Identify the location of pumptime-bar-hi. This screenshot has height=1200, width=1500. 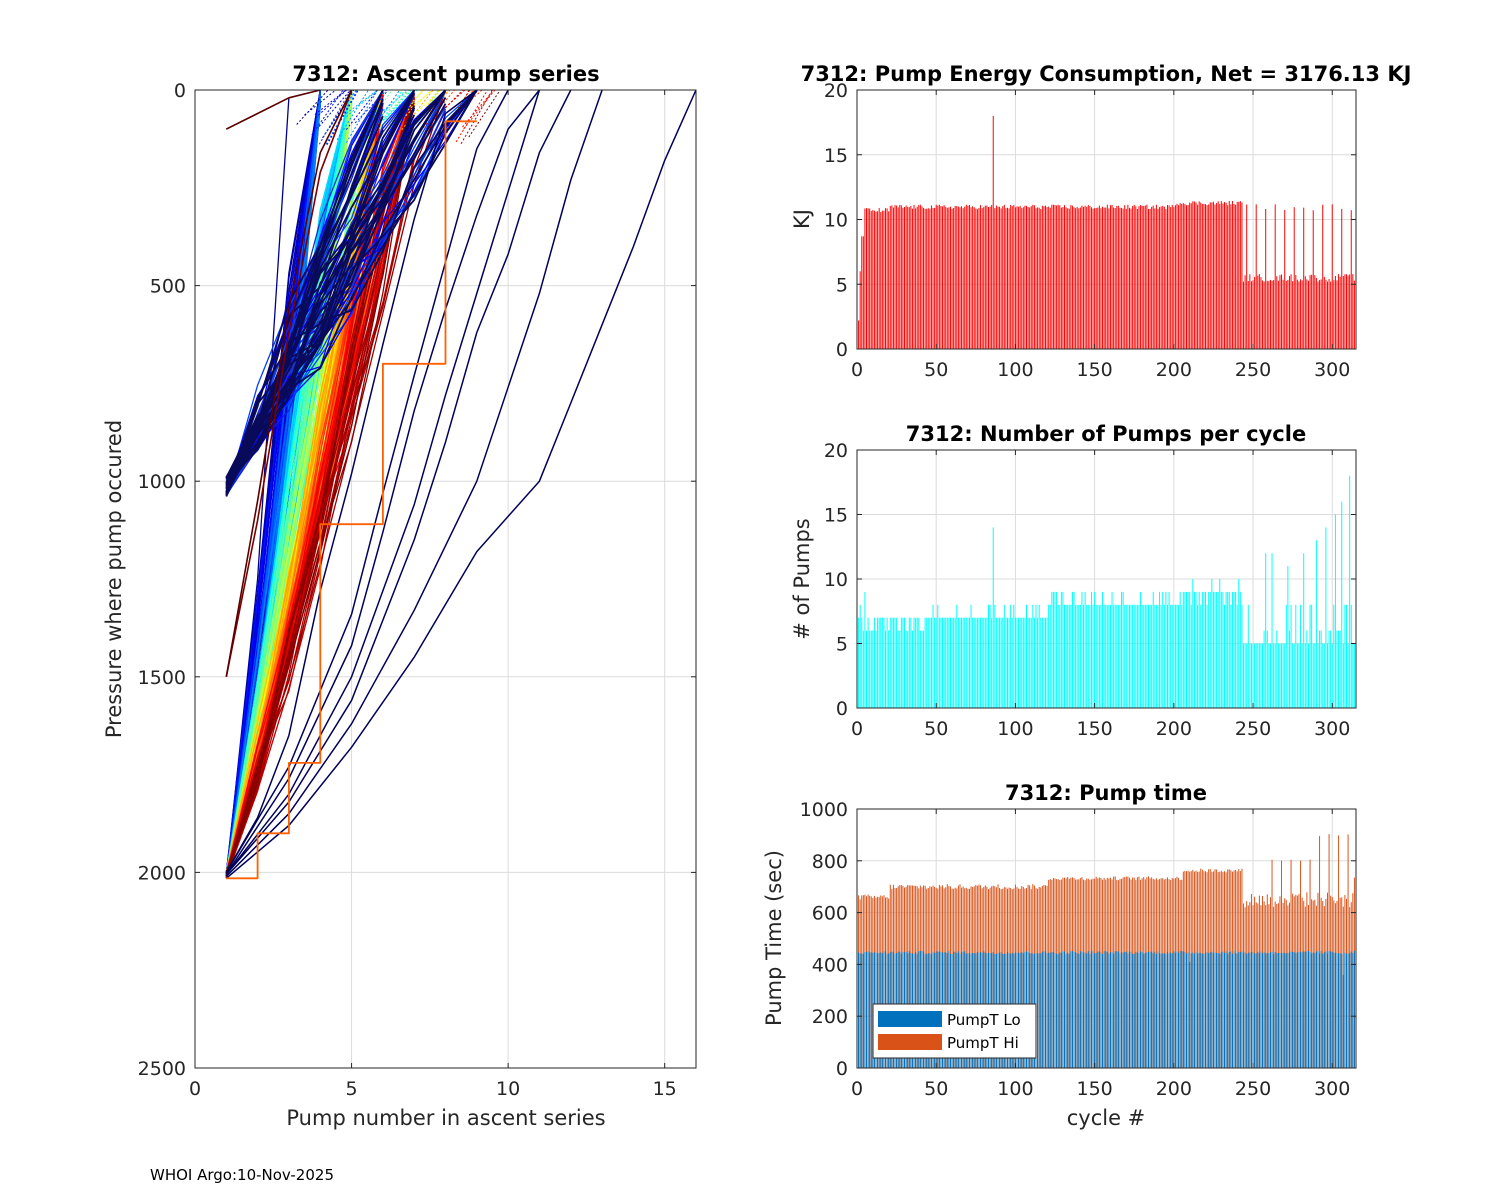
(1339, 951).